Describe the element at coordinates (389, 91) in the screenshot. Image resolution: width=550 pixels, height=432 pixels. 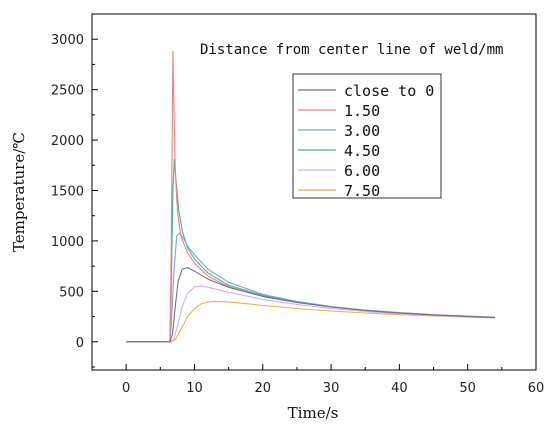
I see `legend-label-0: close to 0` at that location.